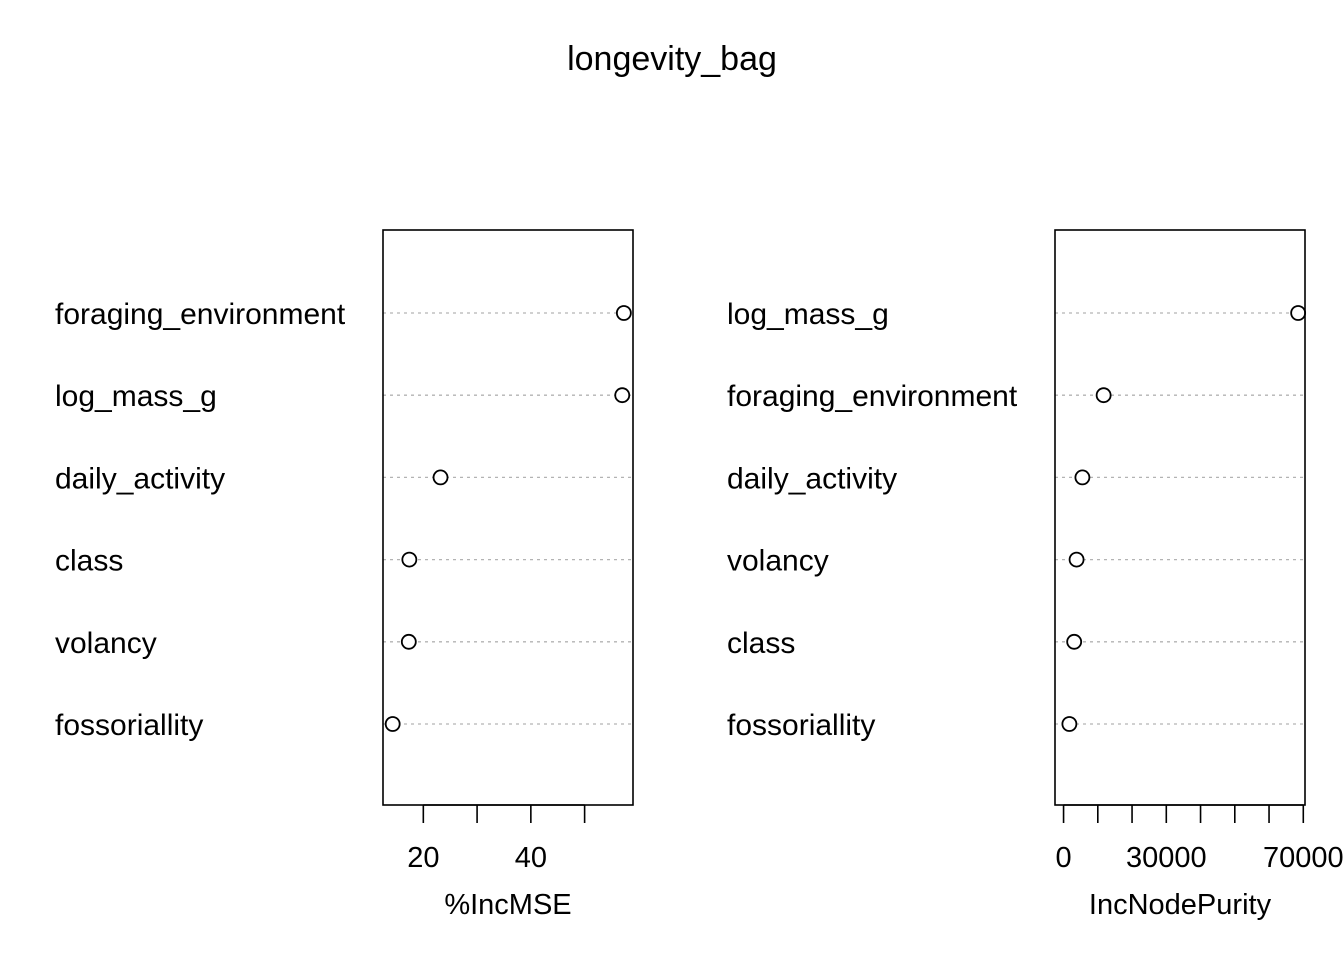  What do you see at coordinates (531, 858) in the screenshot?
I see `x-tick-label: 40` at bounding box center [531, 858].